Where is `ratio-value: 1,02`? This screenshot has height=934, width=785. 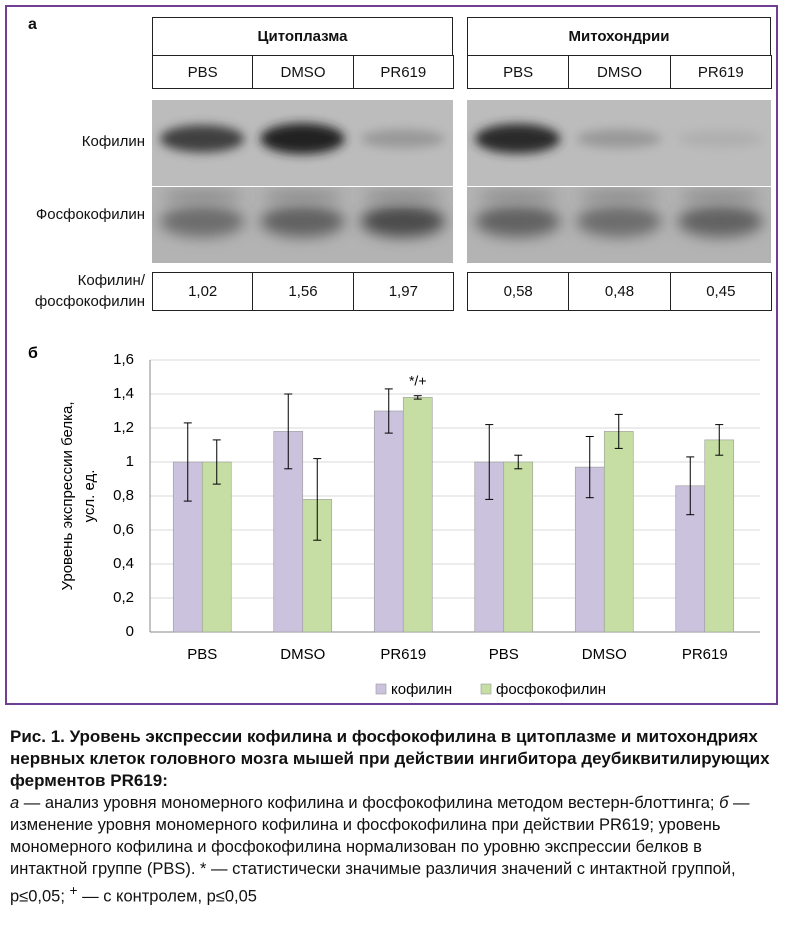
ratio-value: 1,02 is located at coordinates (203, 291).